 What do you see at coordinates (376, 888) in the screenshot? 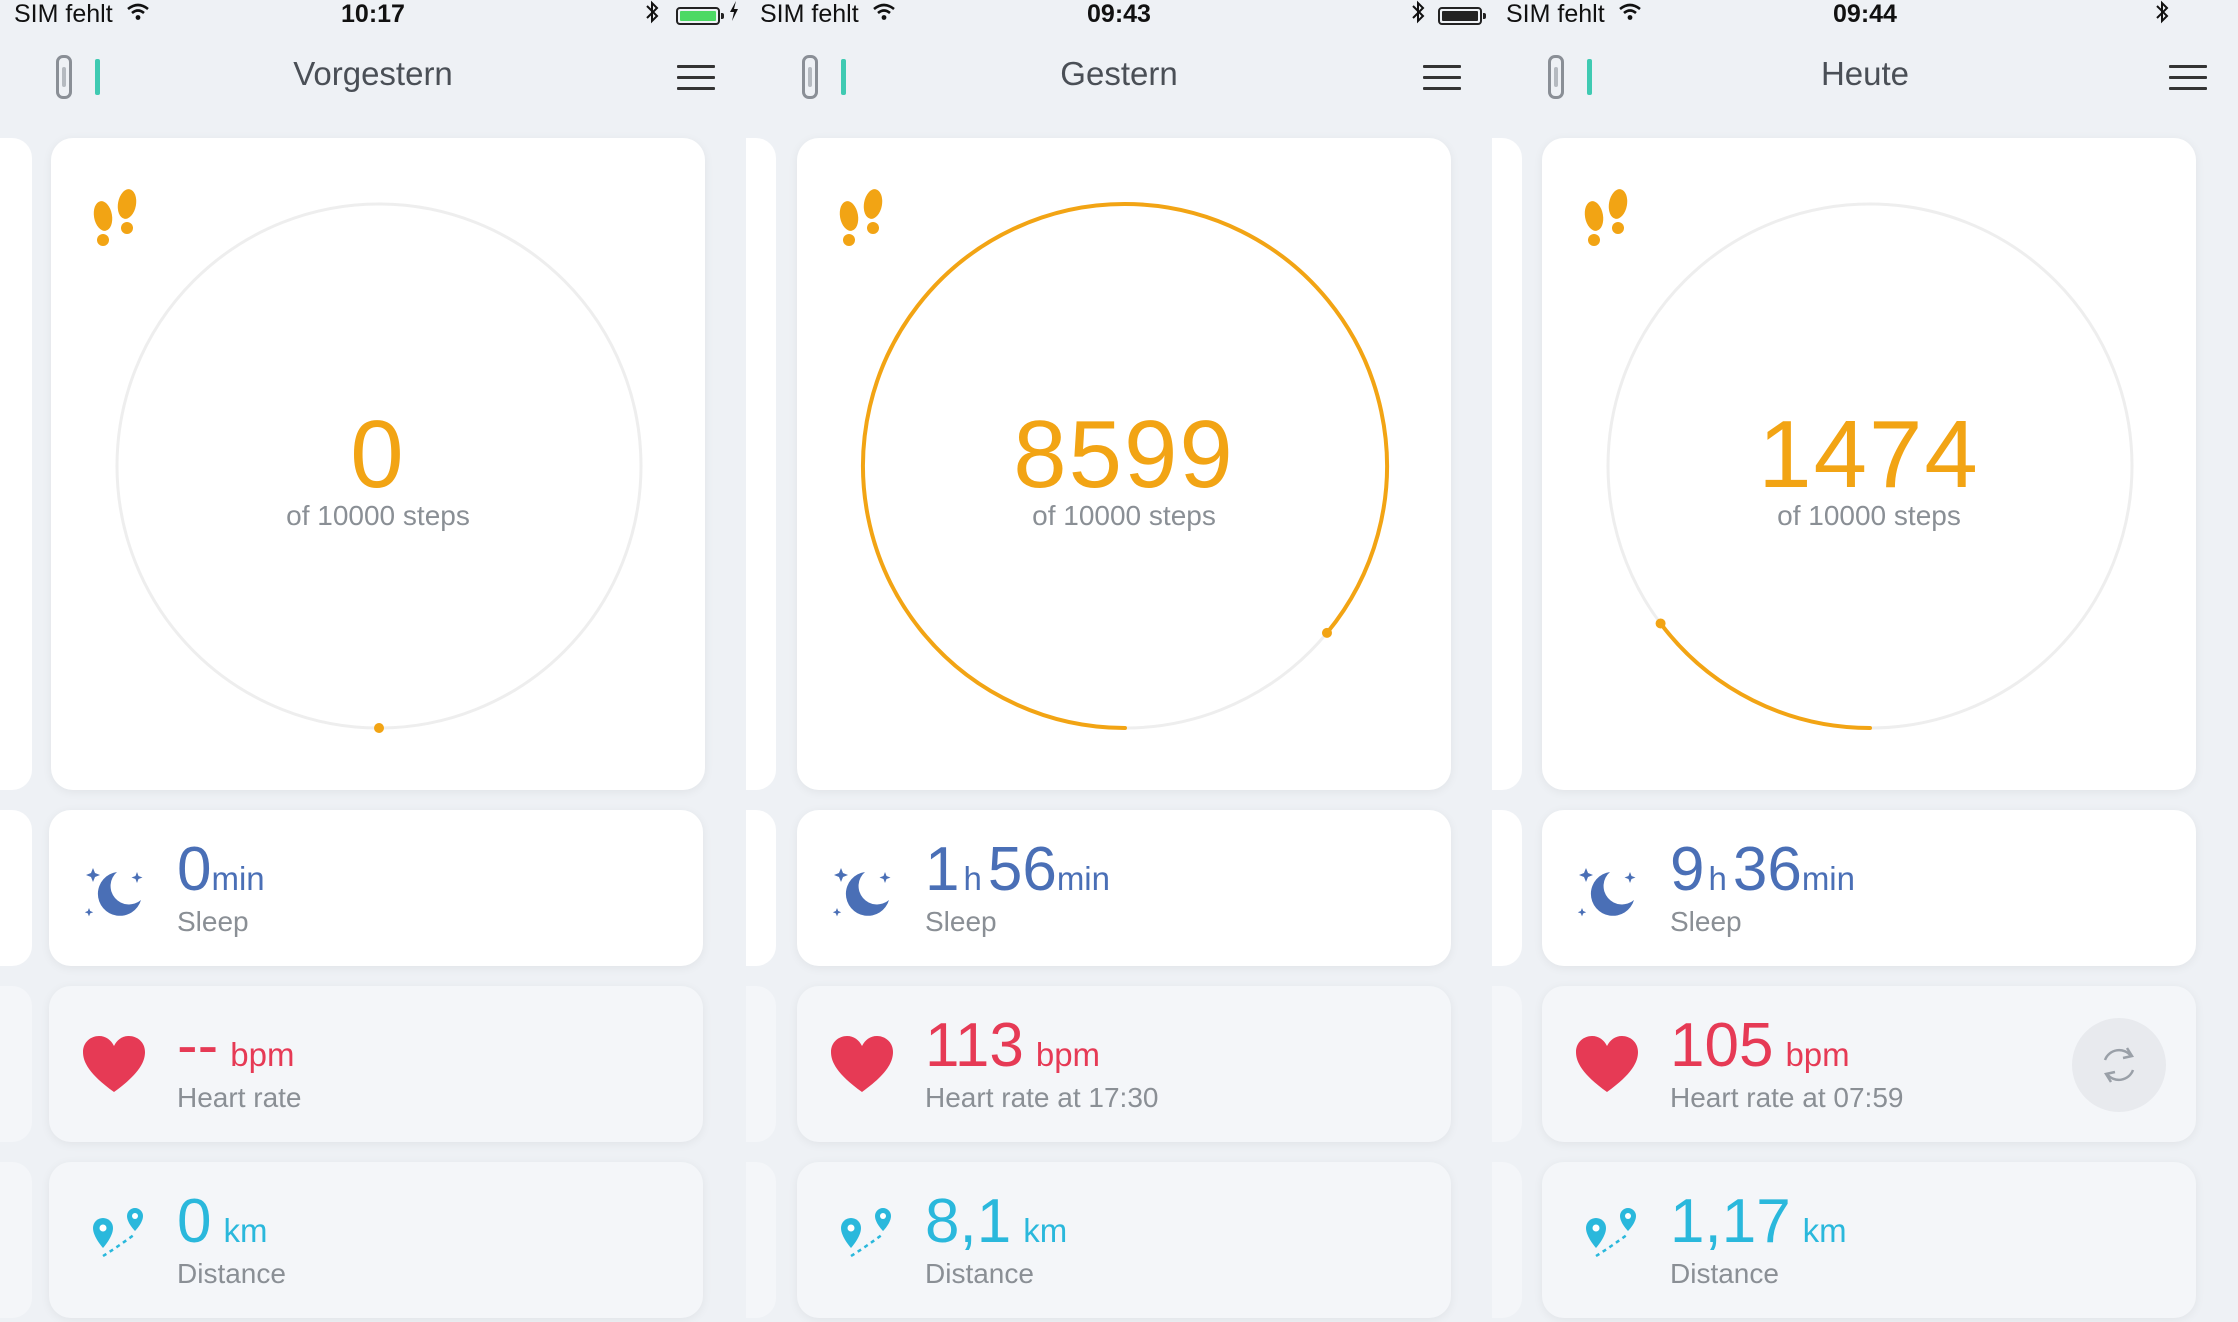
I see `sleep-card: 0min Sleep` at bounding box center [376, 888].